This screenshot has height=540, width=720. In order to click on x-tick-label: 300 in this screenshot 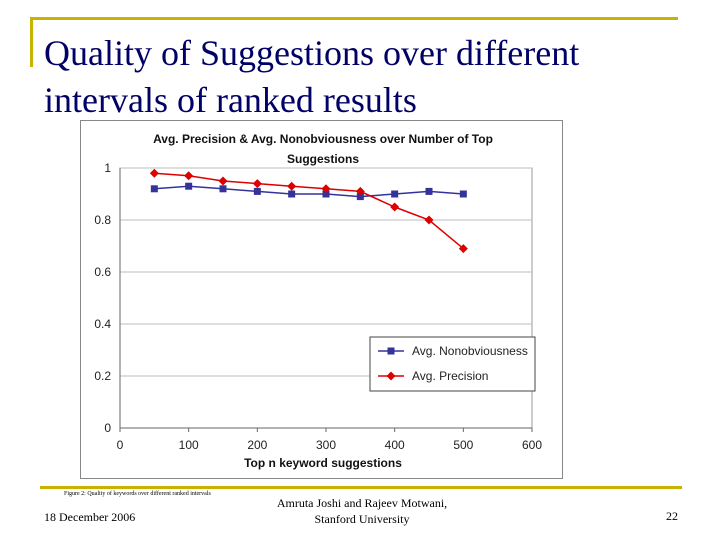, I will do `click(326, 445)`.